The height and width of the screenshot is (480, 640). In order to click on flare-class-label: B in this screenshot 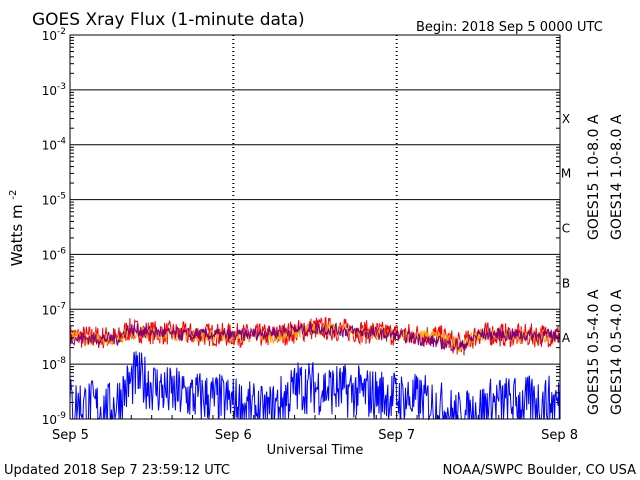, I will do `click(566, 283)`.